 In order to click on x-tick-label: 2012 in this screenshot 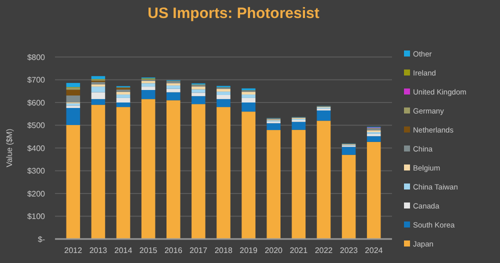, I will do `click(73, 250)`.